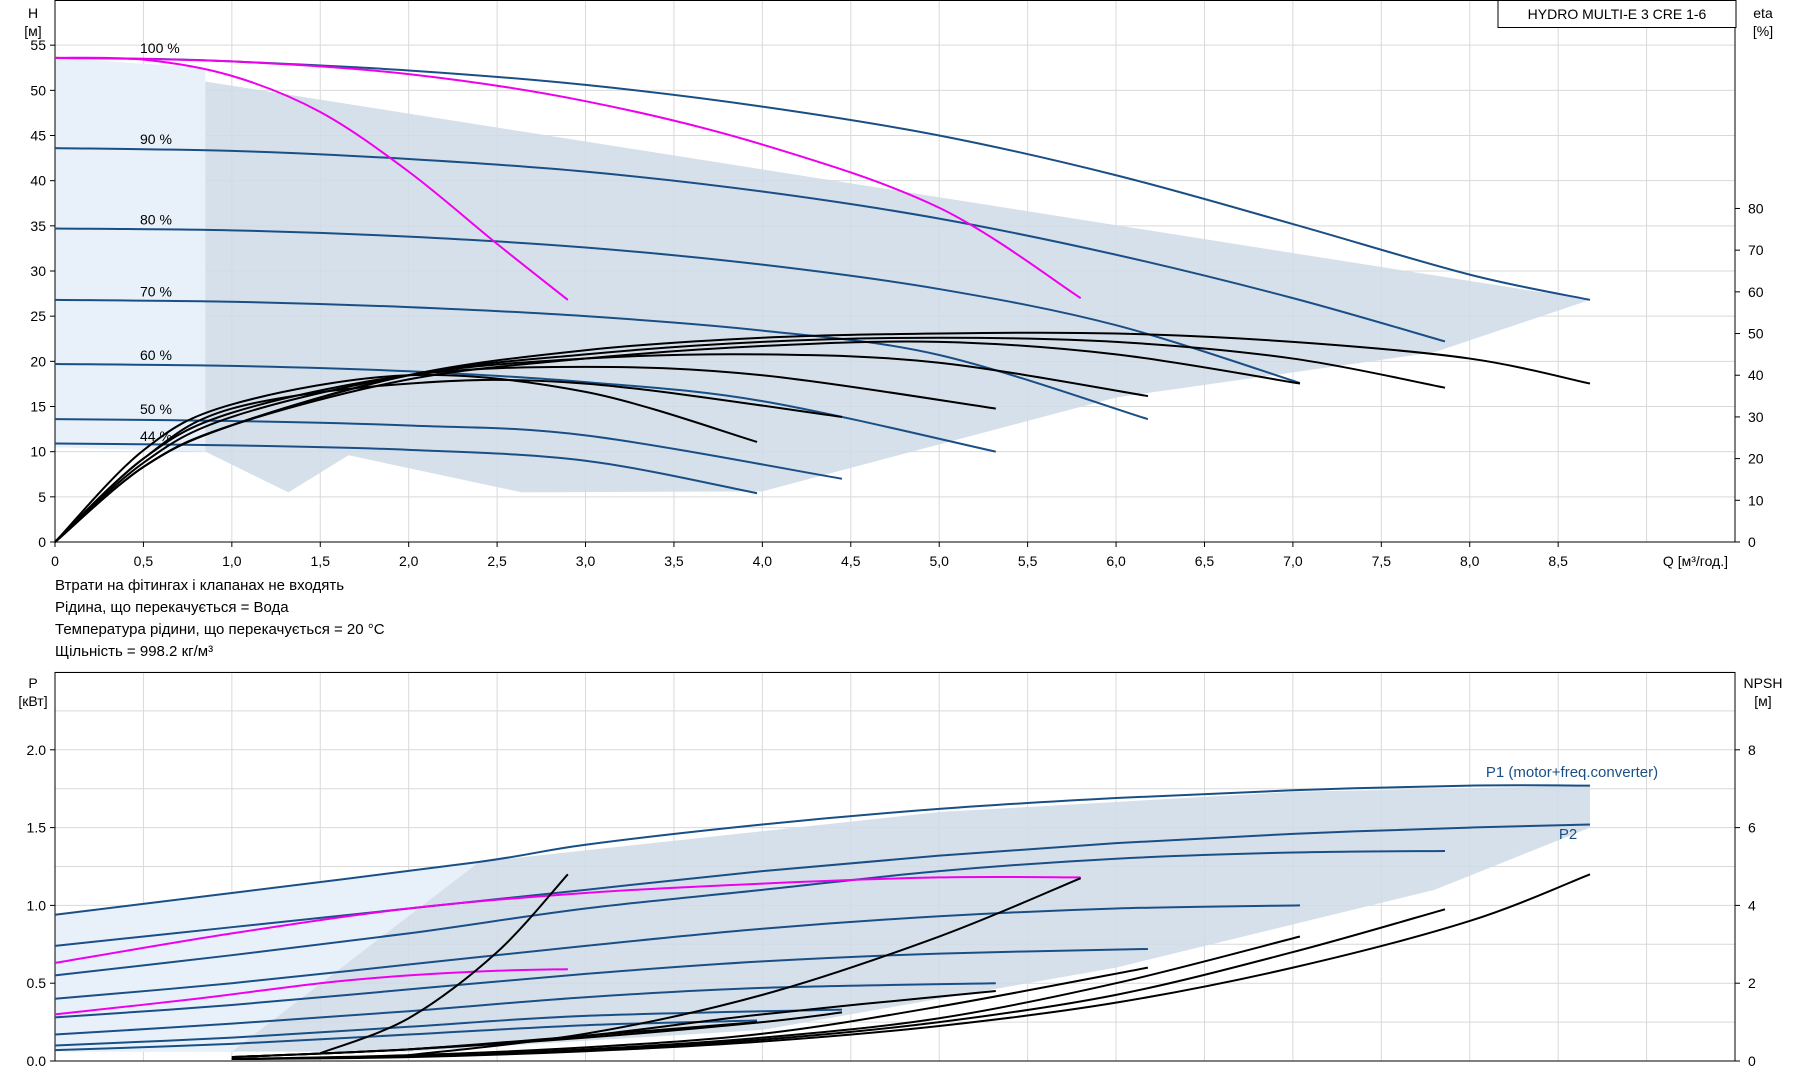  Describe the element at coordinates (37, 750) in the screenshot. I see `power-y-tick-label: 2.0` at that location.